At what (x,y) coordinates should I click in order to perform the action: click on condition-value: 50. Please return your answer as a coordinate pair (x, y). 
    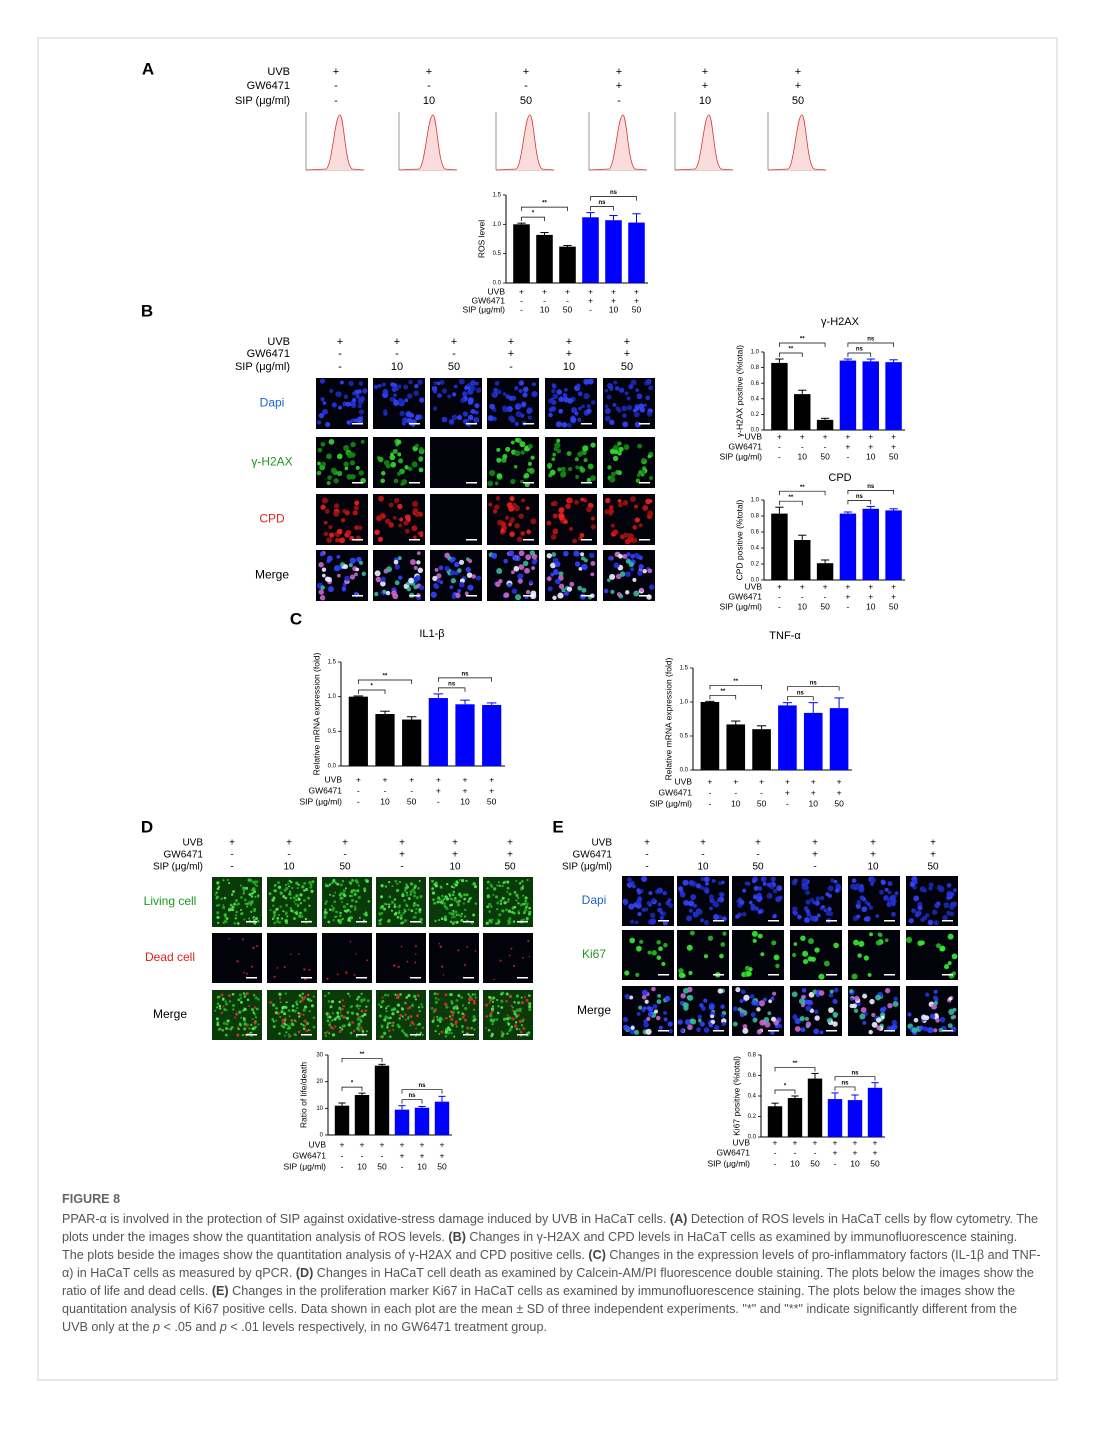
    Looking at the image, I should click on (510, 867).